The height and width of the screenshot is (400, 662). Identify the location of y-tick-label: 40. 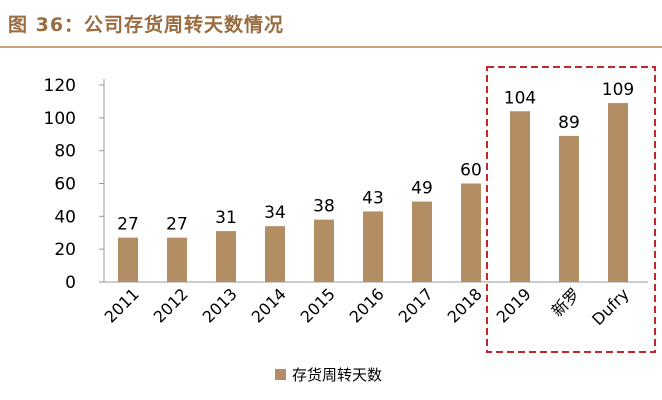
(65, 217).